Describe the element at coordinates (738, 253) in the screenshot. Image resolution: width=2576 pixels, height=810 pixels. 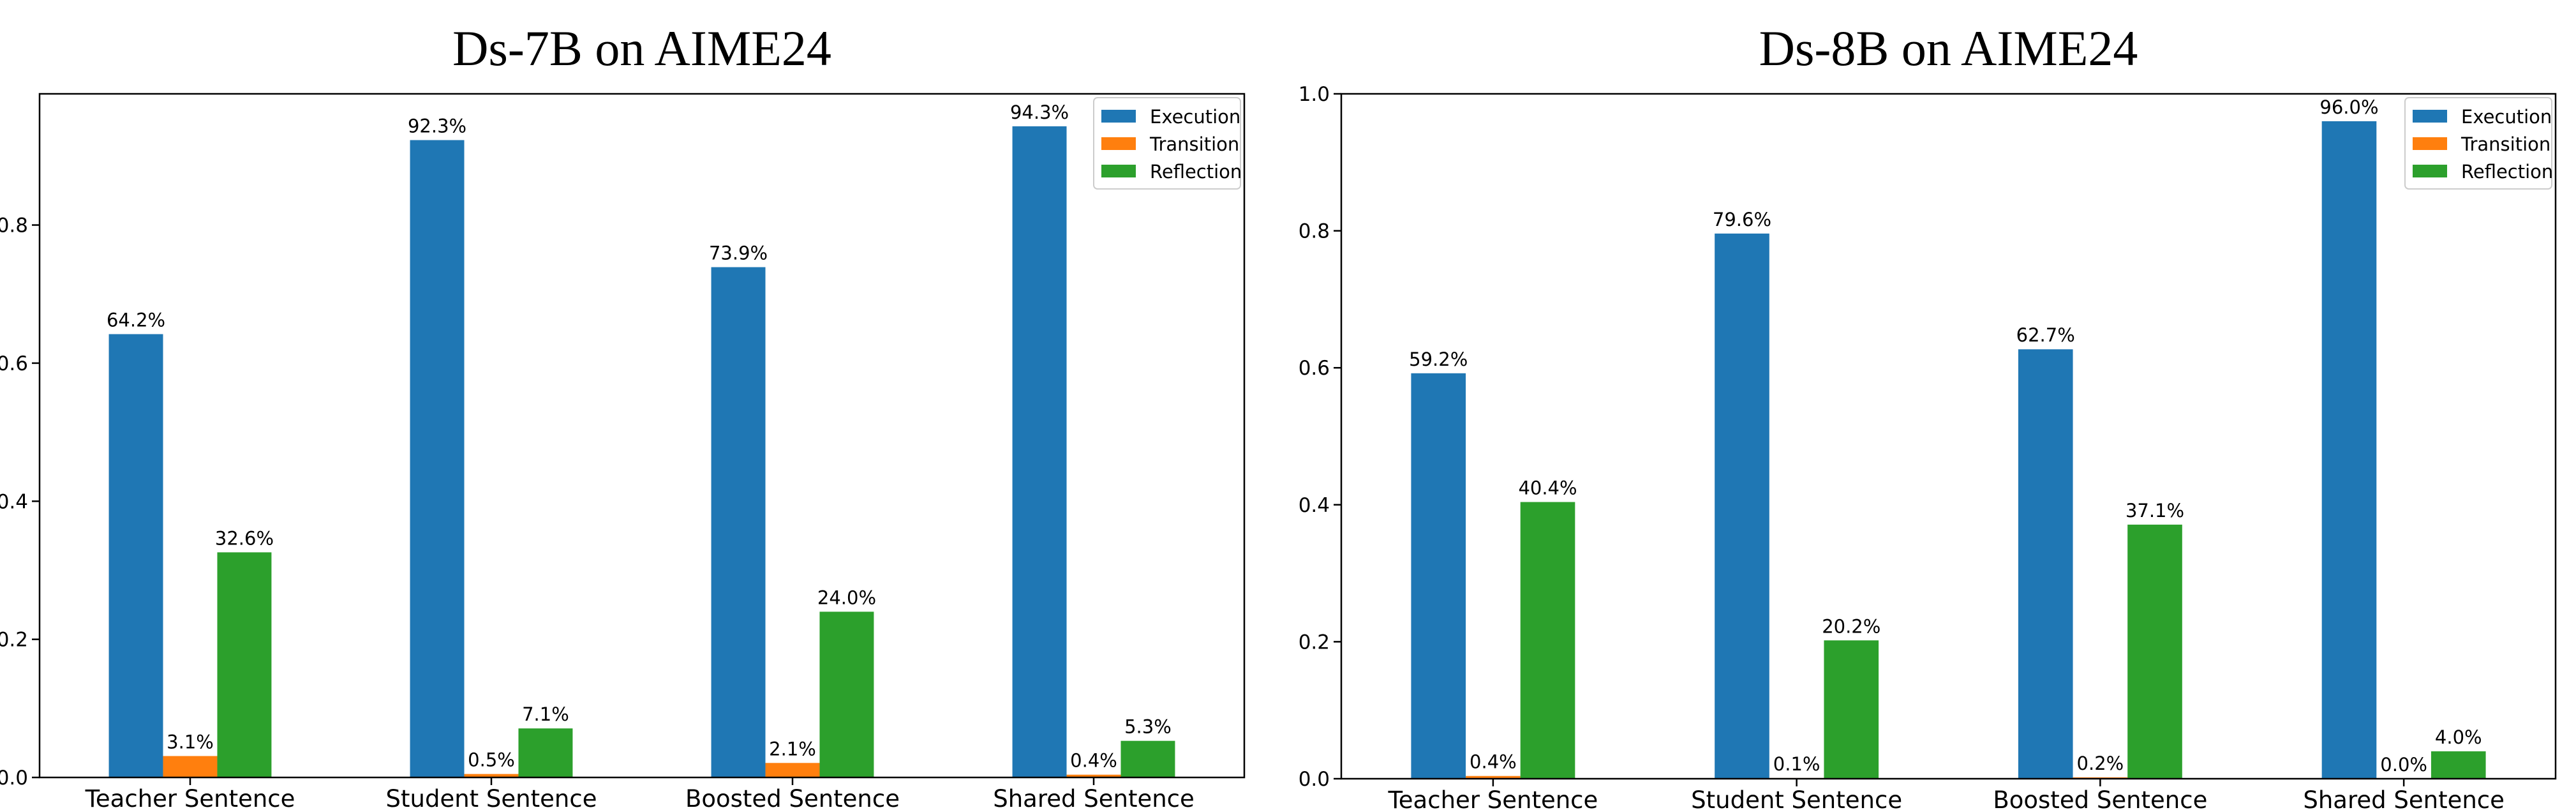
I see `data-label-execution: 73.9%` at that location.